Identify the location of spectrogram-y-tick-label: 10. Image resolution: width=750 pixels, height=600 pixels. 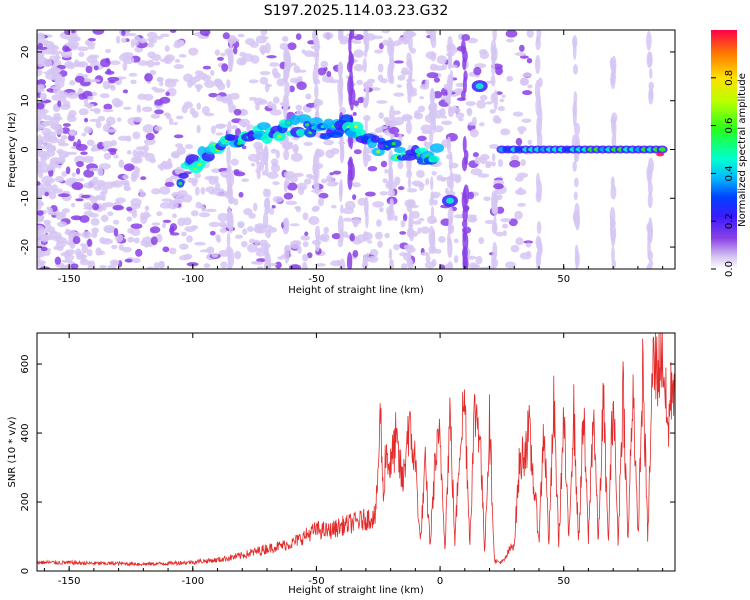
(25, 100).